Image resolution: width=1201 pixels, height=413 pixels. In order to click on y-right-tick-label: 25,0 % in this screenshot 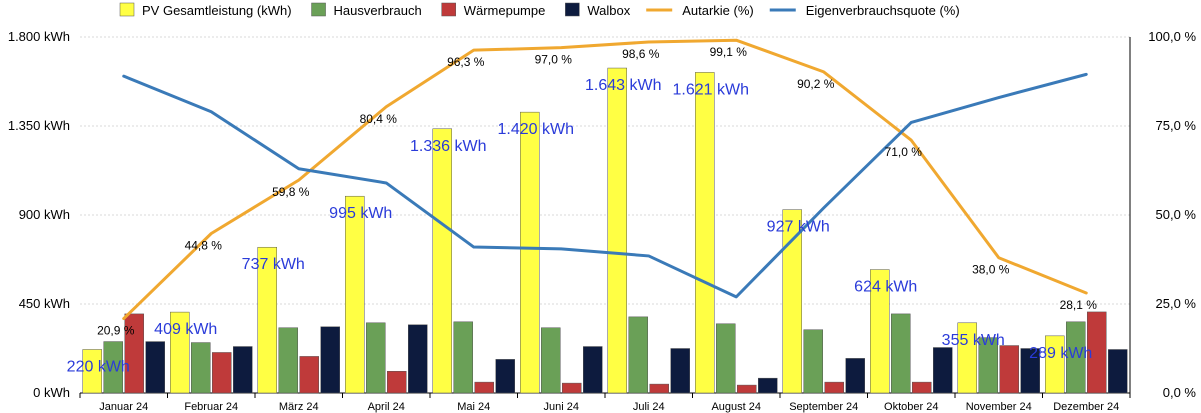, I will do `click(1176, 303)`.